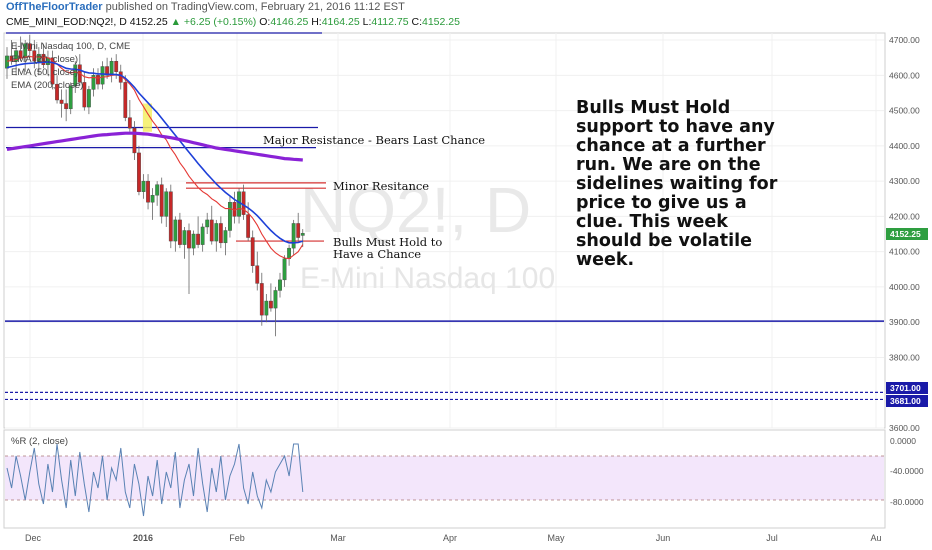 The image size is (932, 550). I want to click on ema200-line, so click(154, 146).